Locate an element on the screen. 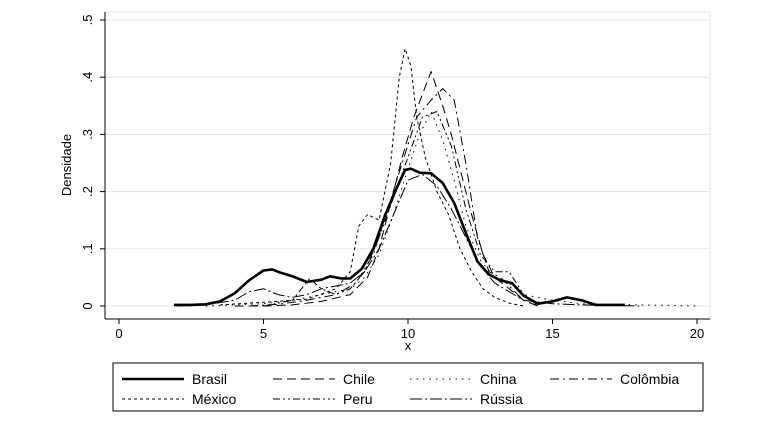 This screenshot has height=431, width=768. legend-label-mexico: México is located at coordinates (214, 399).